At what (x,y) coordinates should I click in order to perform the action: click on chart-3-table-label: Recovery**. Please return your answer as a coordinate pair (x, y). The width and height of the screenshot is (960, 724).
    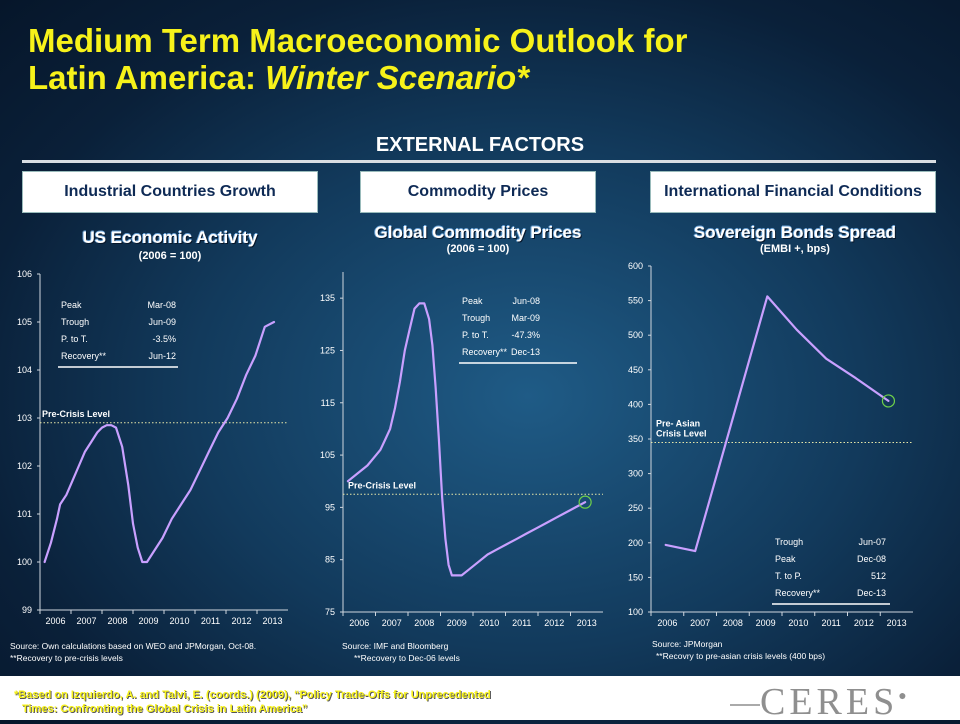
    Looking at the image, I should click on (798, 593).